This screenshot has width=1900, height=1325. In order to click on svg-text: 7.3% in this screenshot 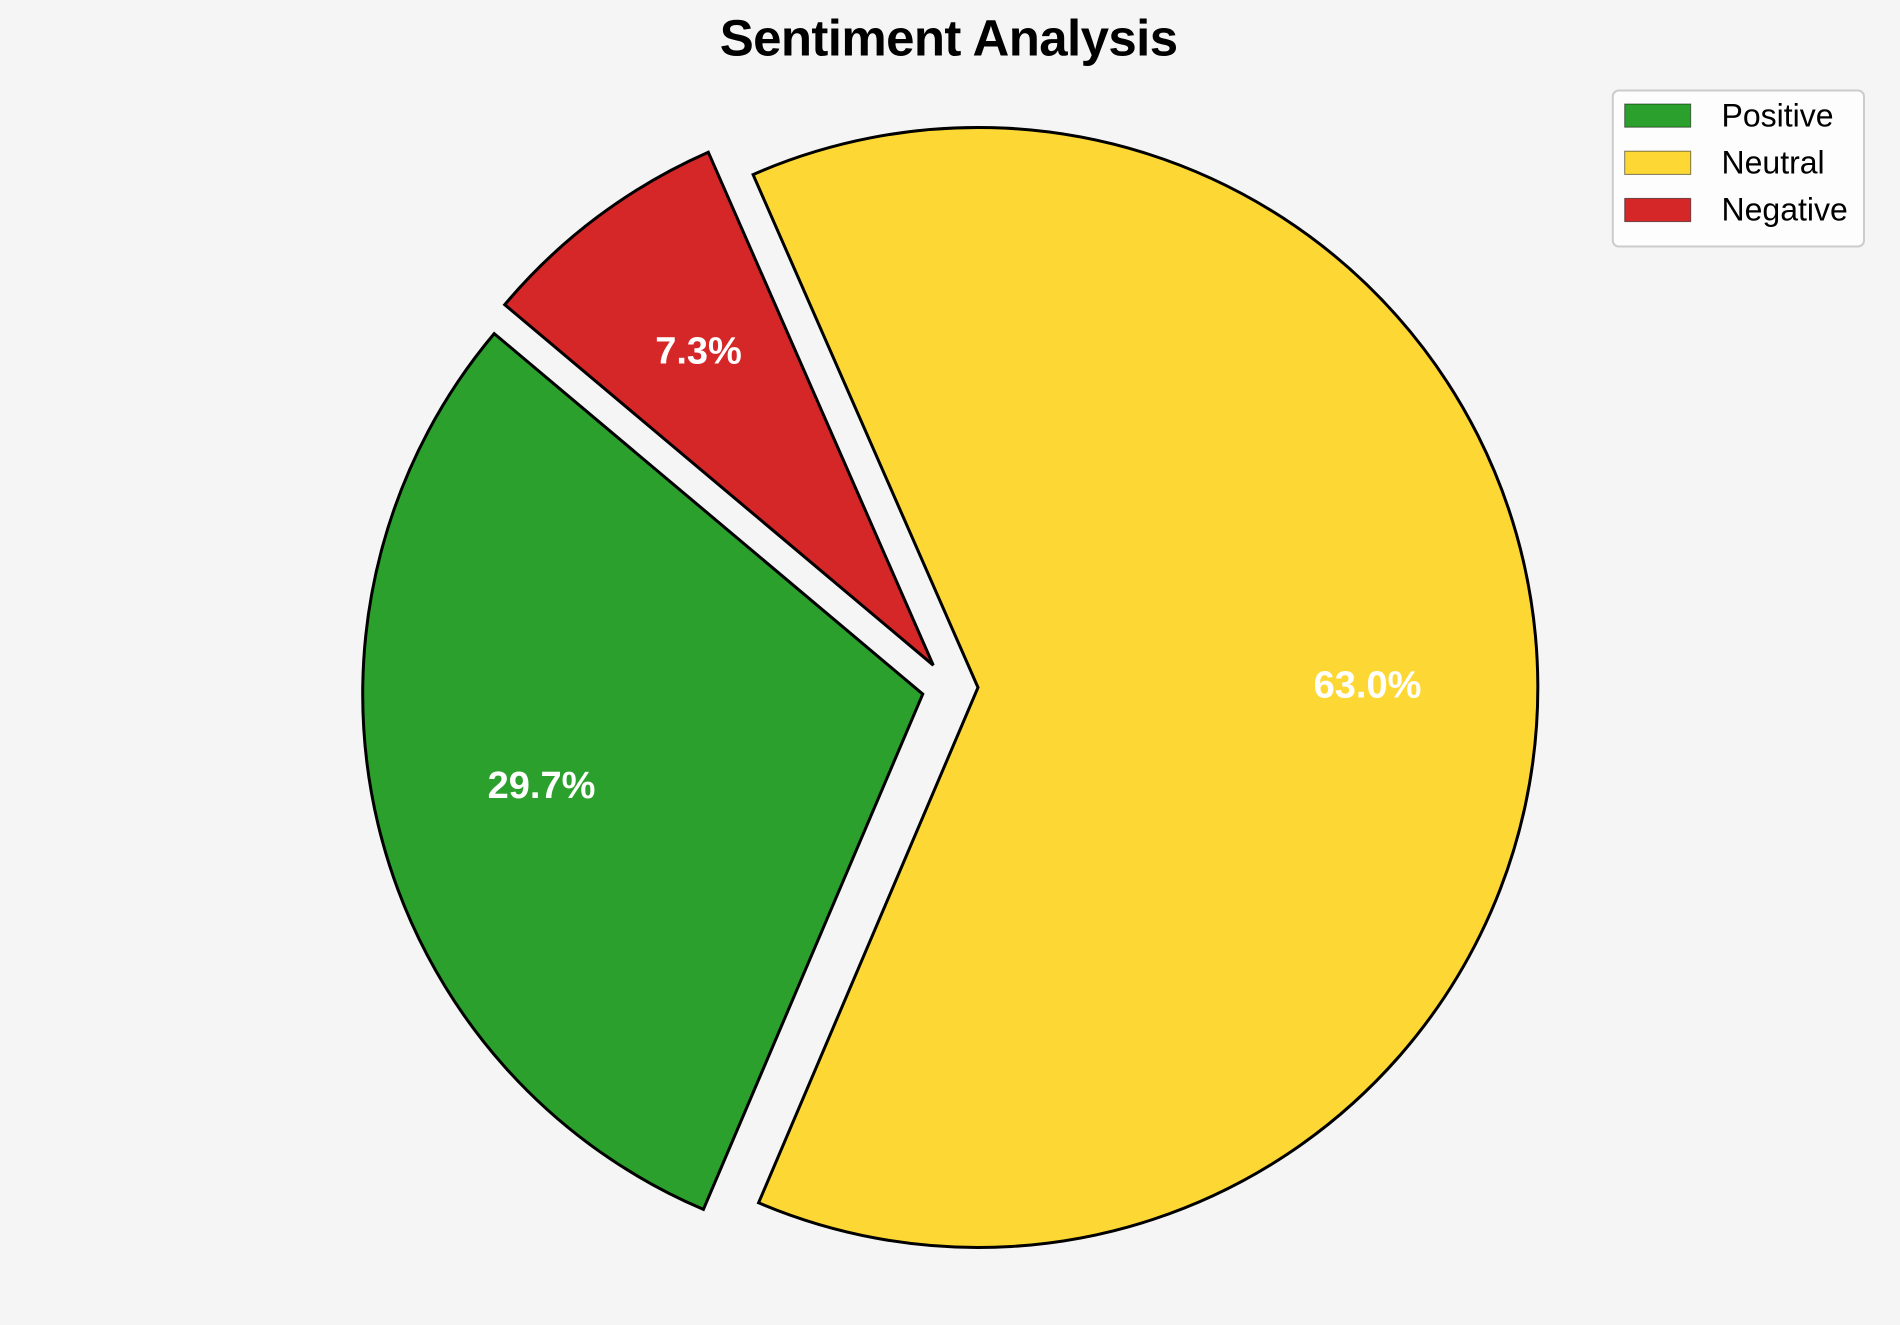, I will do `click(698, 352)`.